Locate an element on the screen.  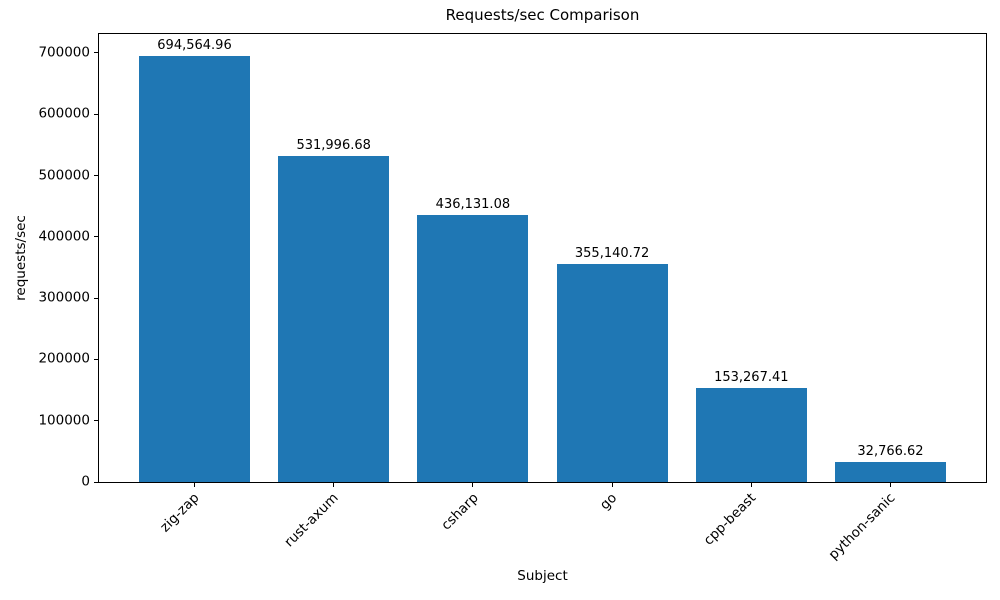
x-tick-label: cpp-beast is located at coordinates (730, 519).